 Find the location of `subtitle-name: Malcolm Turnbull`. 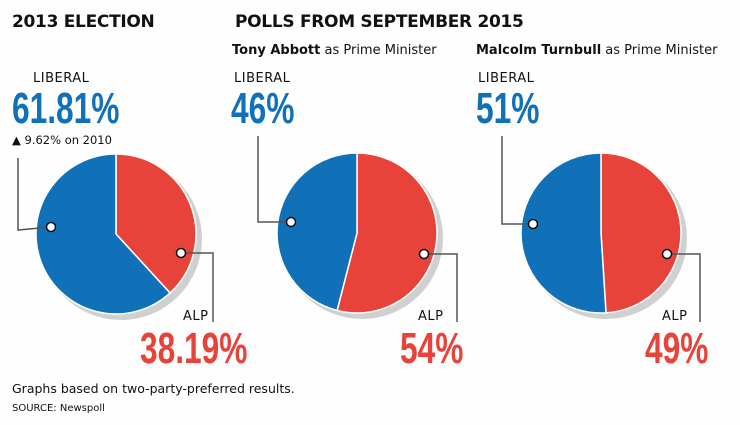

subtitle-name: Malcolm Turnbull is located at coordinates (539, 50).